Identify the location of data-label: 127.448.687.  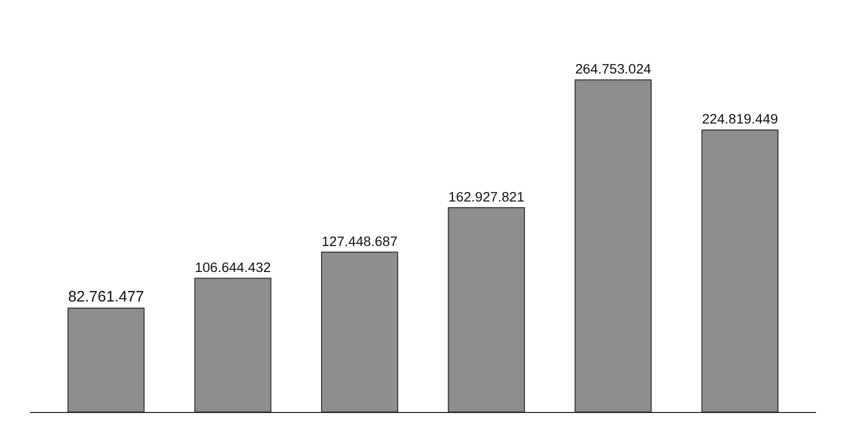
(360, 241).